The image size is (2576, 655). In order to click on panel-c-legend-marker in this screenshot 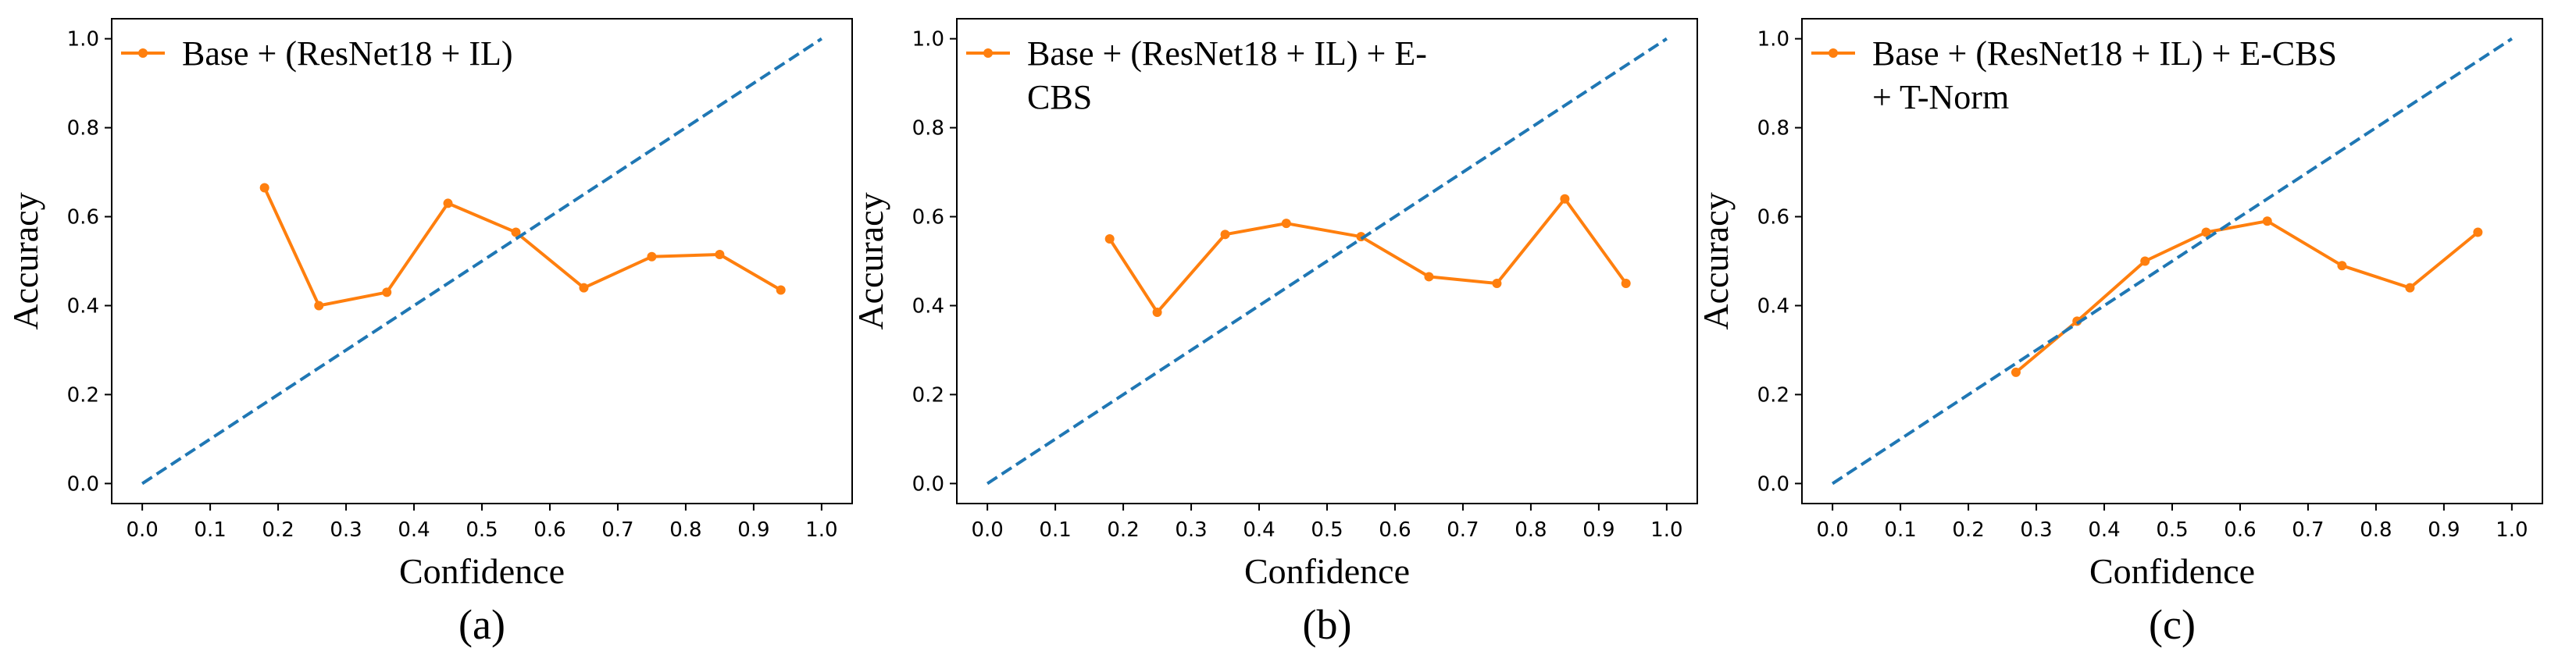, I will do `click(1833, 53)`.